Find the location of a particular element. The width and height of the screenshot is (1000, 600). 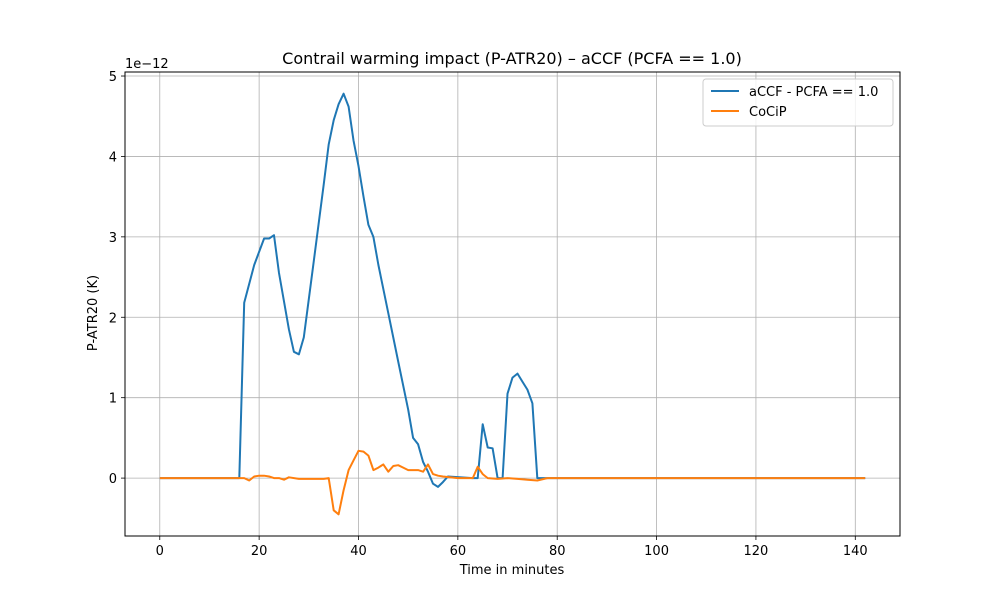

x-tick-label: 40 is located at coordinates (358, 551).